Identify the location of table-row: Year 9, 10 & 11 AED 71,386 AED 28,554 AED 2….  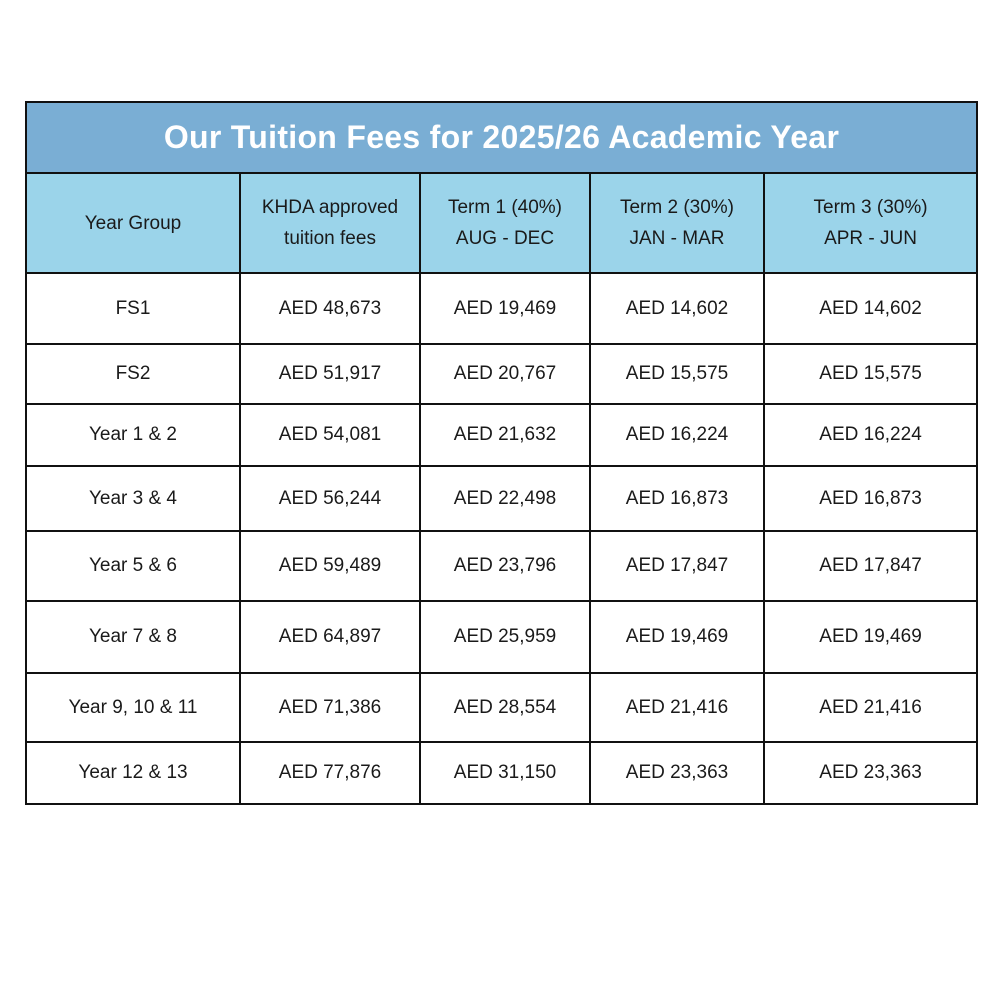
(502, 707).